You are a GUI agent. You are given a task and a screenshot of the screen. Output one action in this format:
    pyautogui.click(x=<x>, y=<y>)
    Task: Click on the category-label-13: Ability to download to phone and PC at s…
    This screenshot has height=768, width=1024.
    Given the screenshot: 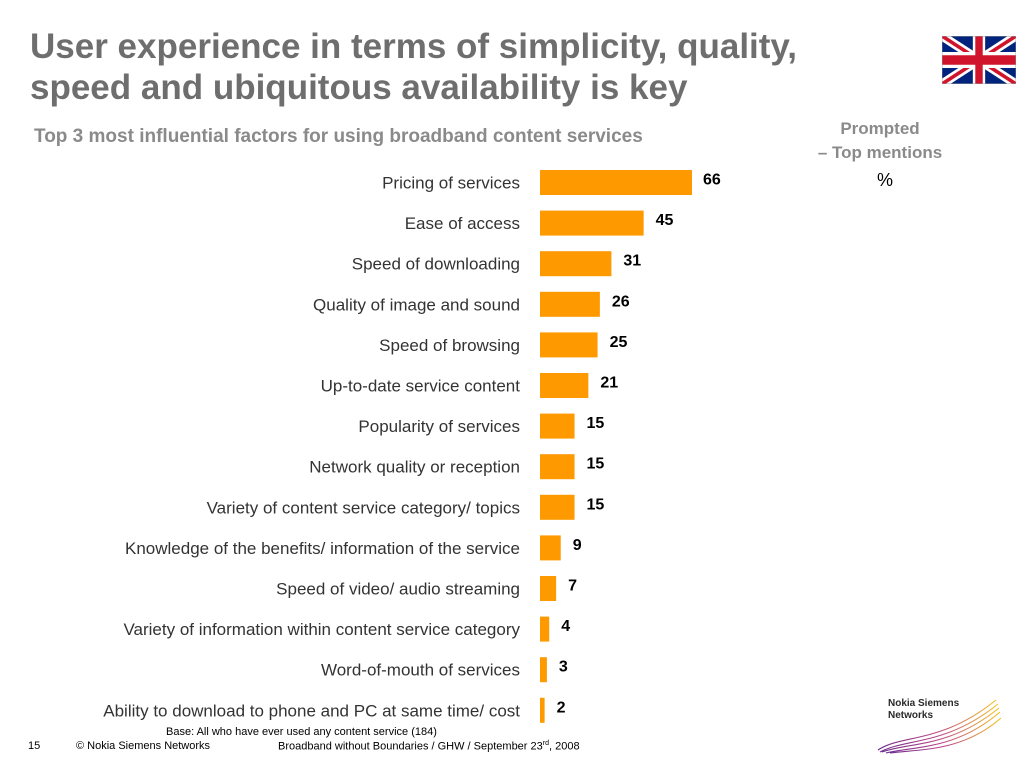 What is the action you would take?
    pyautogui.click(x=311, y=710)
    